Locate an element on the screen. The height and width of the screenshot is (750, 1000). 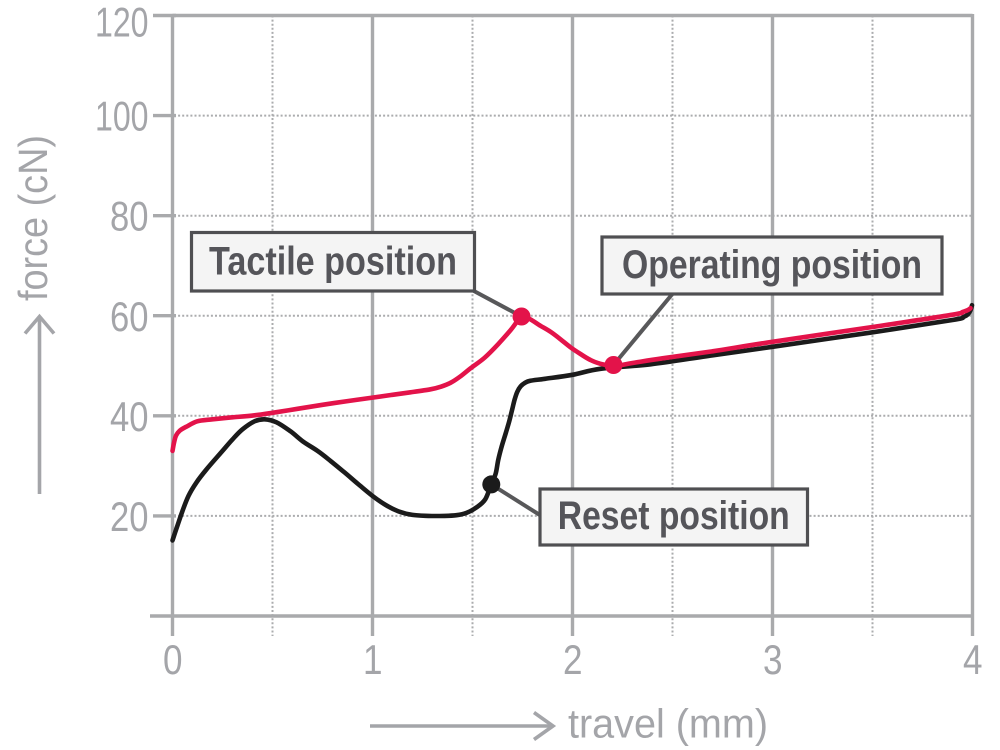
svg-text: Reset position is located at coordinates (674, 516).